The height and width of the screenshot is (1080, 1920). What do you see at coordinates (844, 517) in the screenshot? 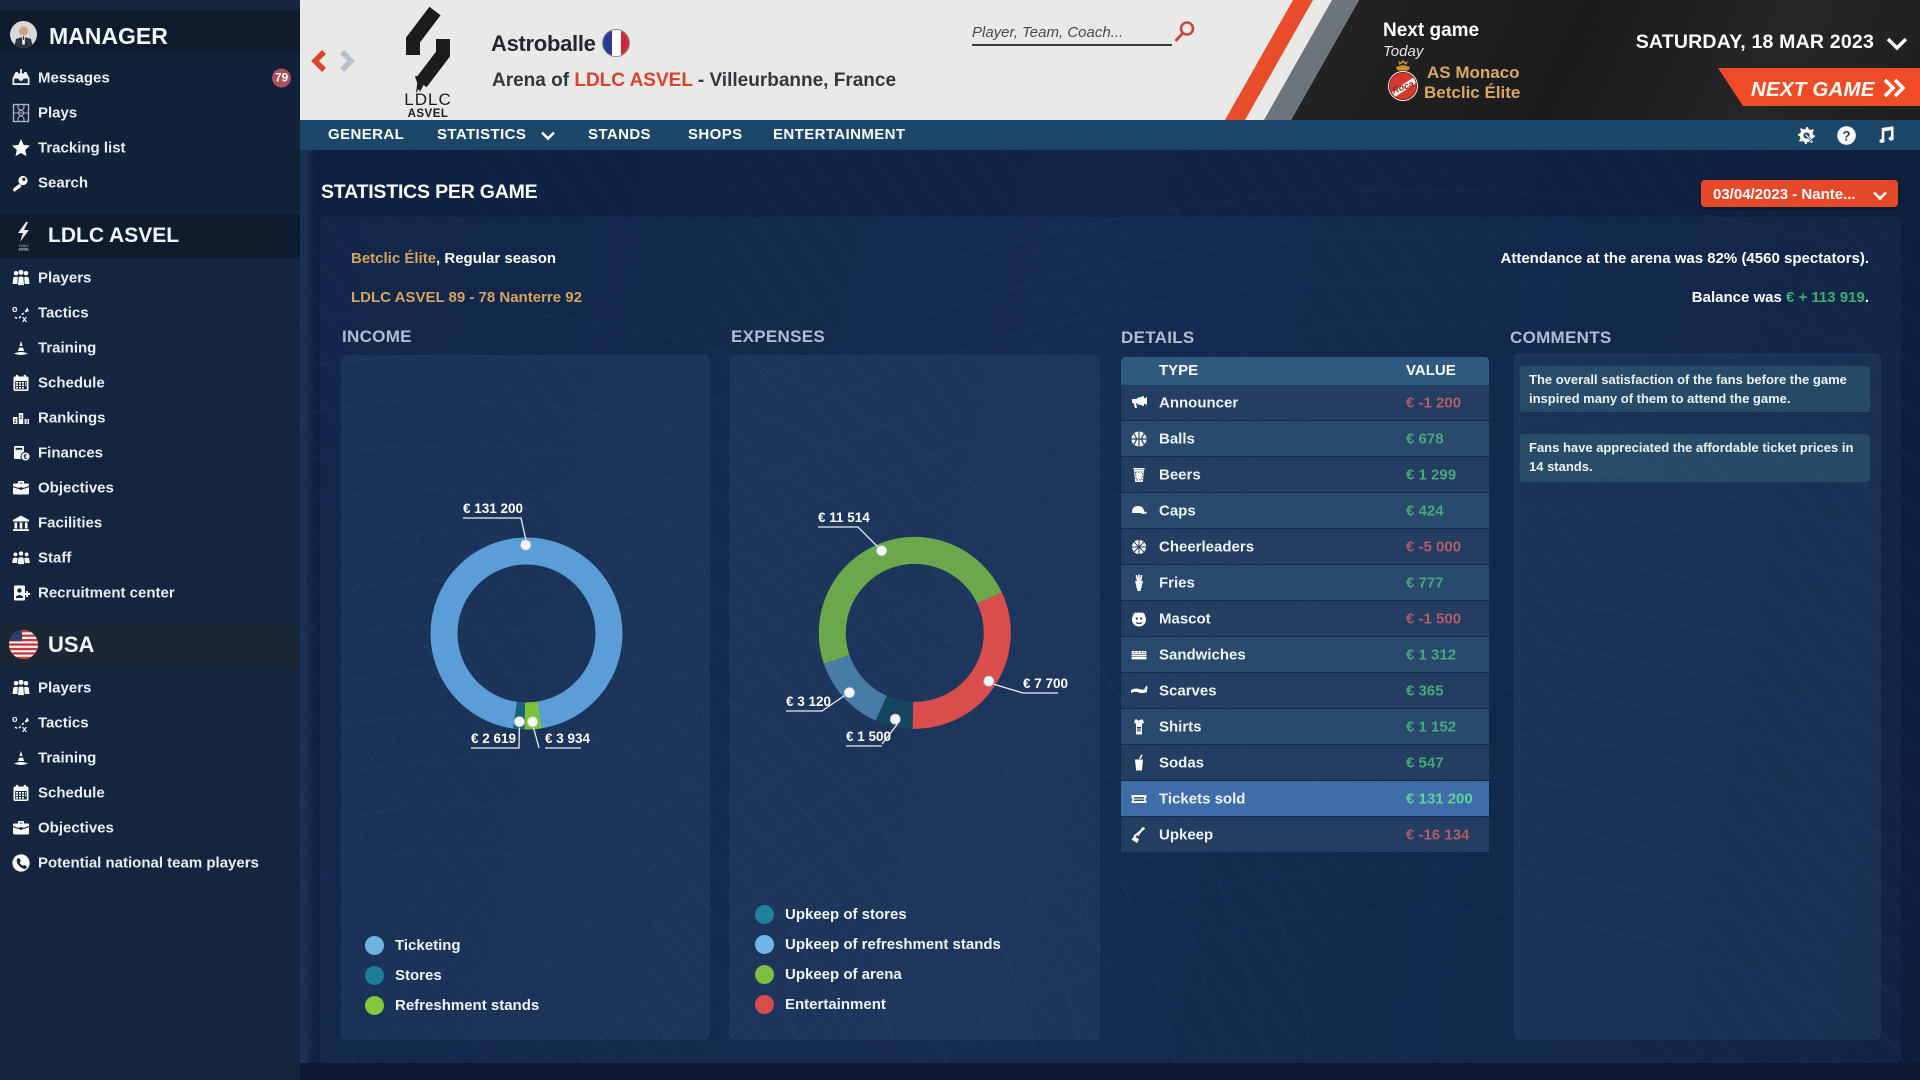
I see `svg-text: € 11 514` at bounding box center [844, 517].